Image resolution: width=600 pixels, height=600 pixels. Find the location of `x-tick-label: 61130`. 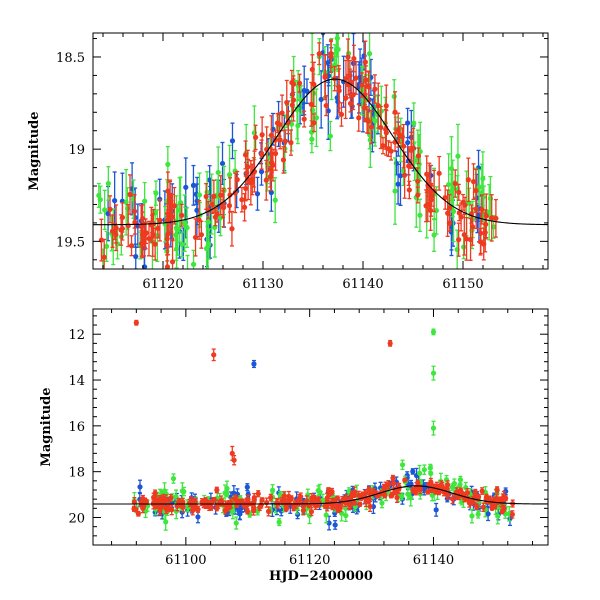

x-tick-label: 61130 is located at coordinates (262, 284).